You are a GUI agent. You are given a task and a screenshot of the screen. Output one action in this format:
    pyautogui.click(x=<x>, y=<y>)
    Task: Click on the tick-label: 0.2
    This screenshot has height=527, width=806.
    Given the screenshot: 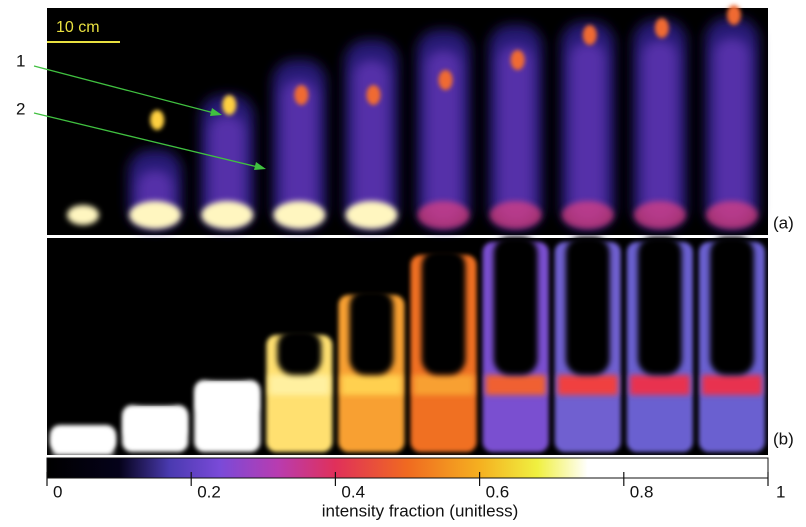 What is the action you would take?
    pyautogui.click(x=209, y=491)
    